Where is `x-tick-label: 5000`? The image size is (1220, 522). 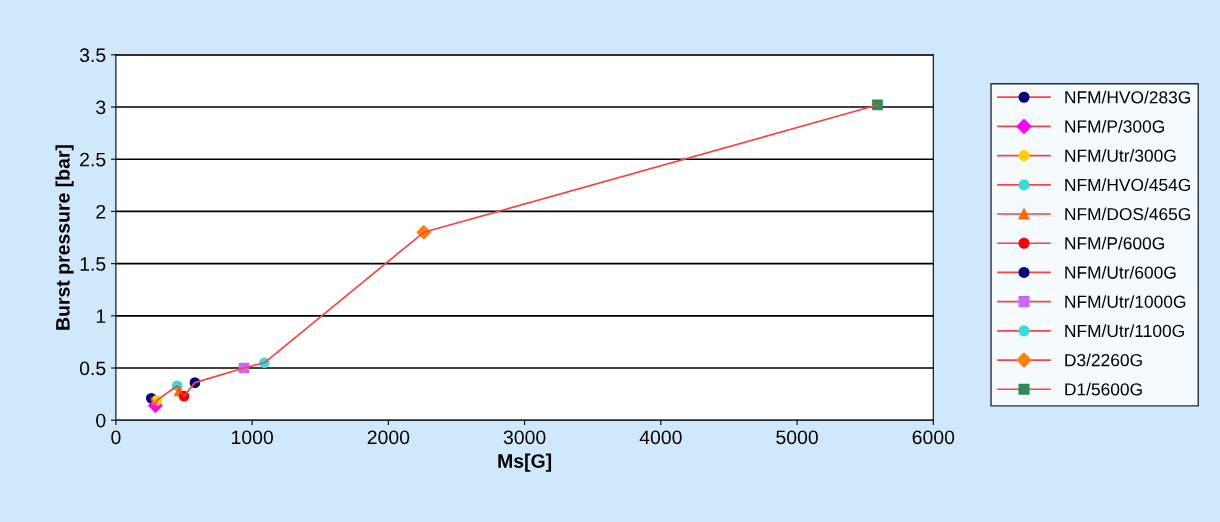
x-tick-label: 5000 is located at coordinates (797, 437).